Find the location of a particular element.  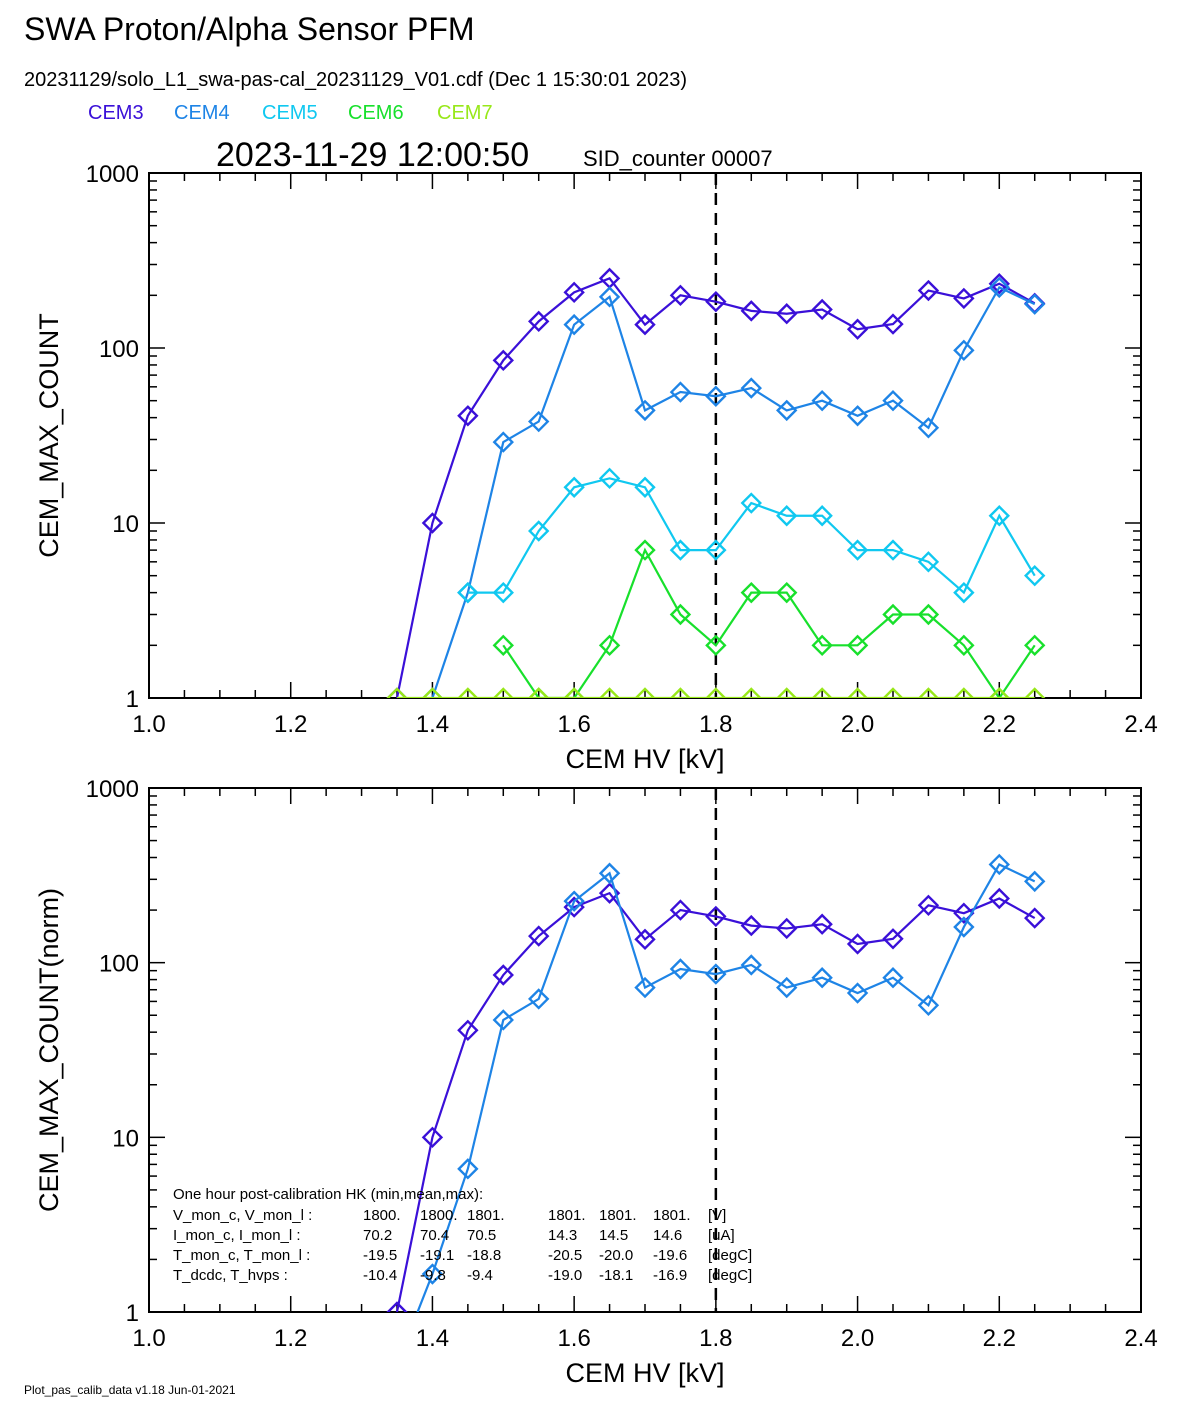

legend-entry-cem7: CEM7 is located at coordinates (465, 113).